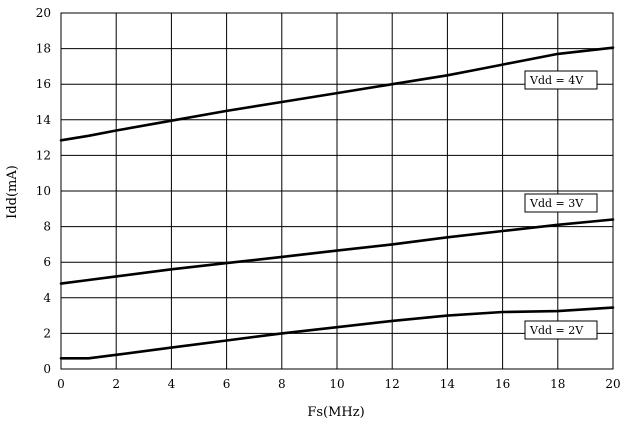 The width and height of the screenshot is (629, 423). What do you see at coordinates (47, 227) in the screenshot?
I see `y-tick-label: 8` at bounding box center [47, 227].